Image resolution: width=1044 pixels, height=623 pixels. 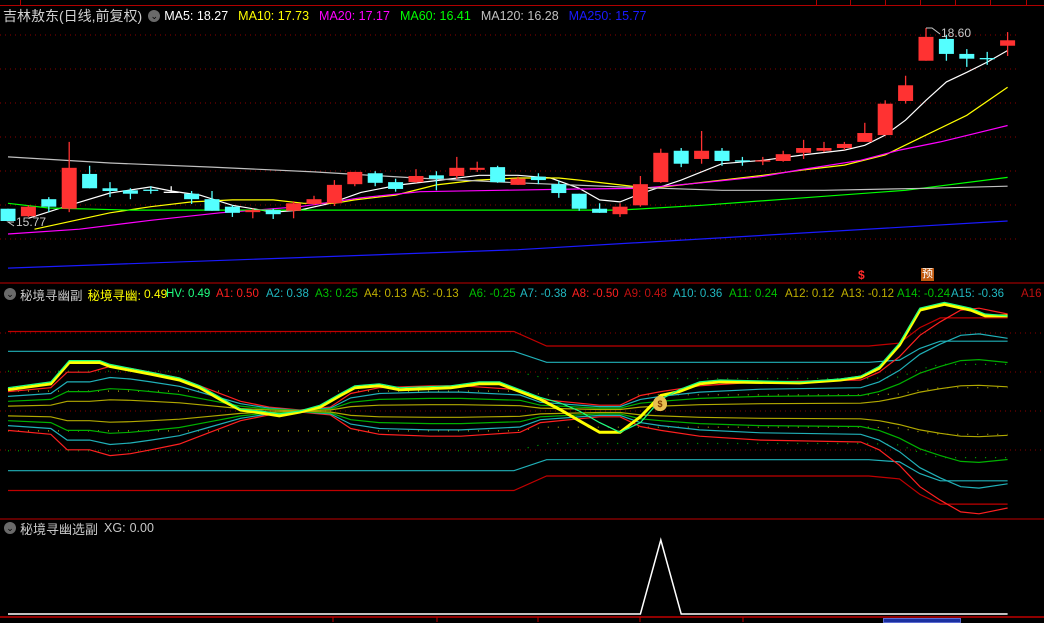 What do you see at coordinates (10, 224) in the screenshot?
I see `low-arrow` at bounding box center [10, 224].